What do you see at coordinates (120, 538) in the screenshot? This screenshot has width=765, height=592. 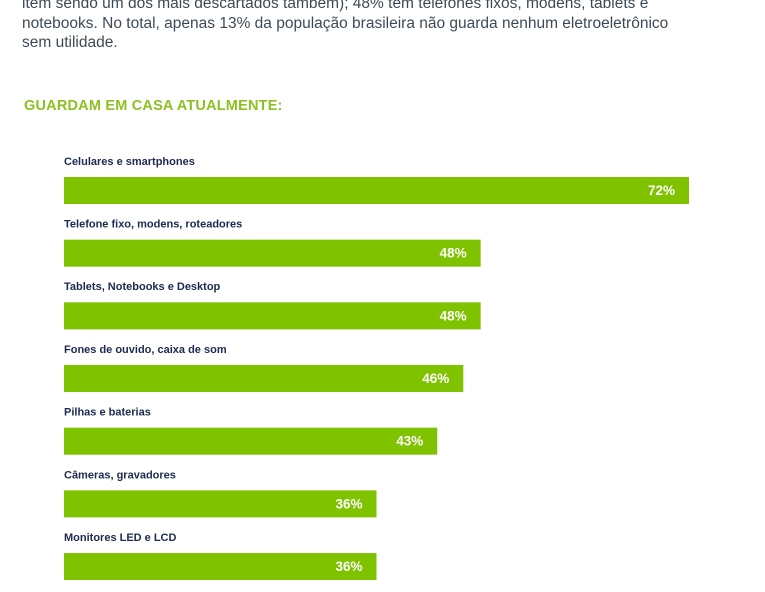 I see `category-label: Monitores LED e LCD` at bounding box center [120, 538].